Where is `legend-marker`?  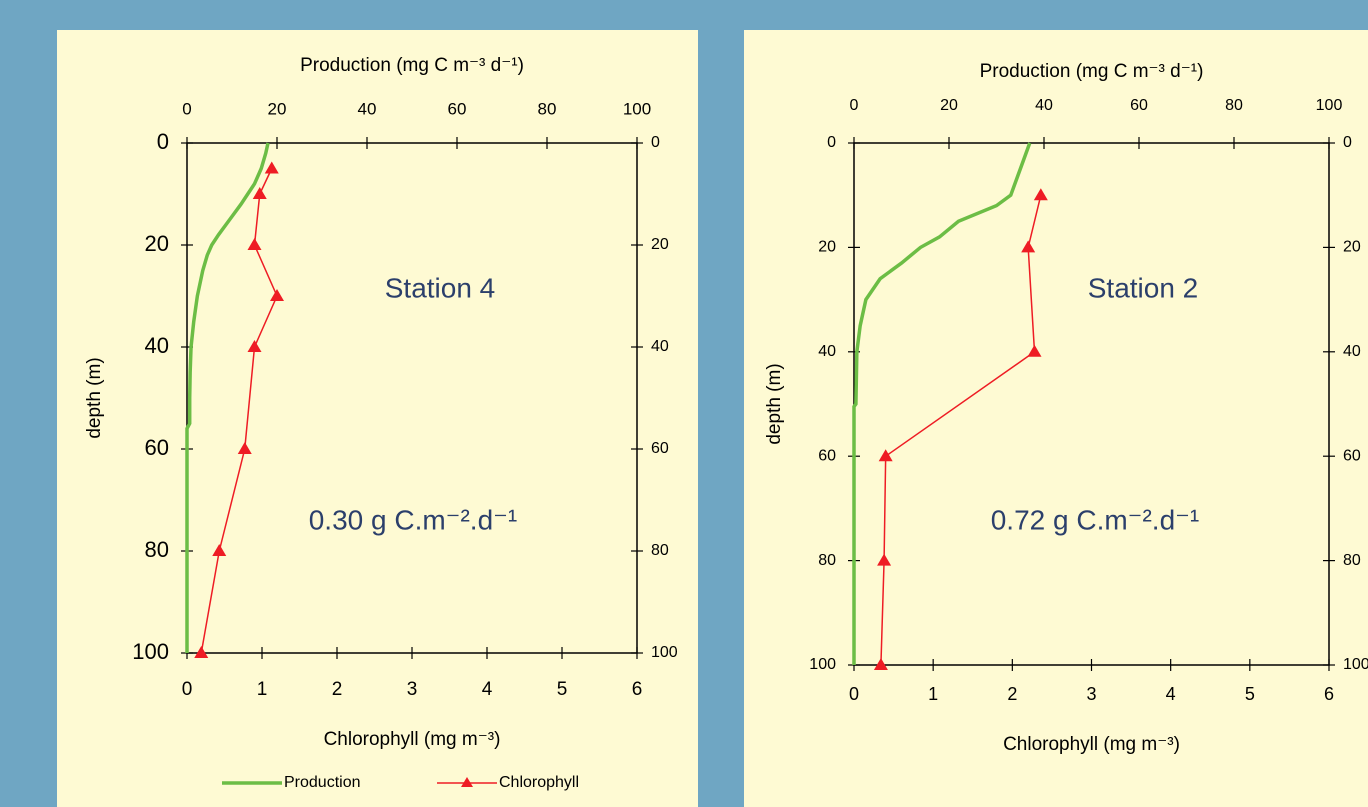
legend-marker is located at coordinates (467, 782).